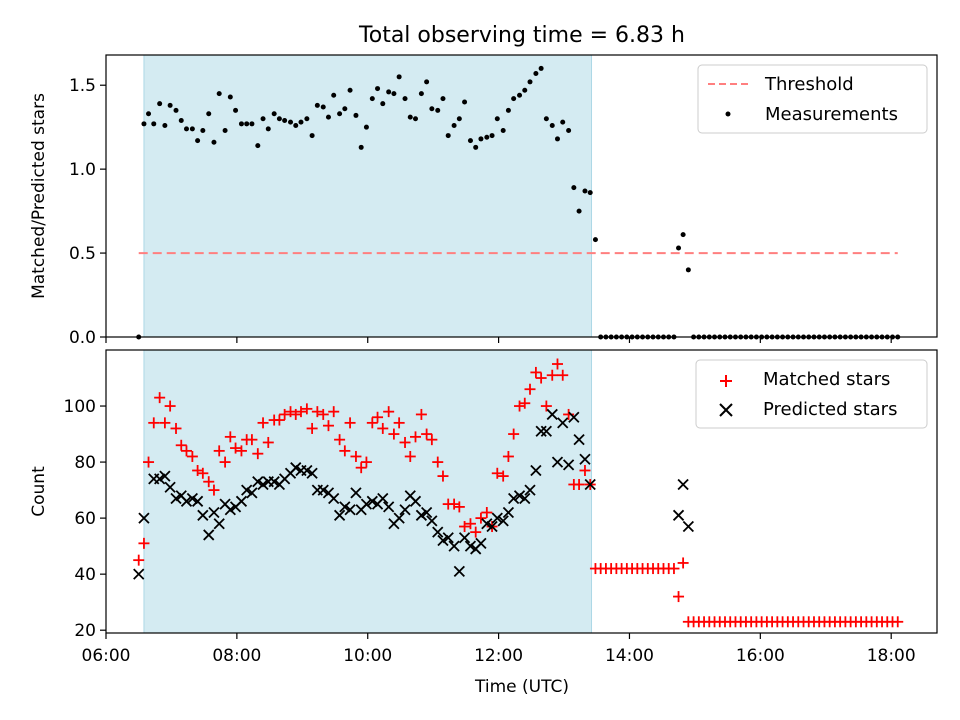 The image size is (960, 720). I want to click on legend-matched-swatch, so click(726, 381).